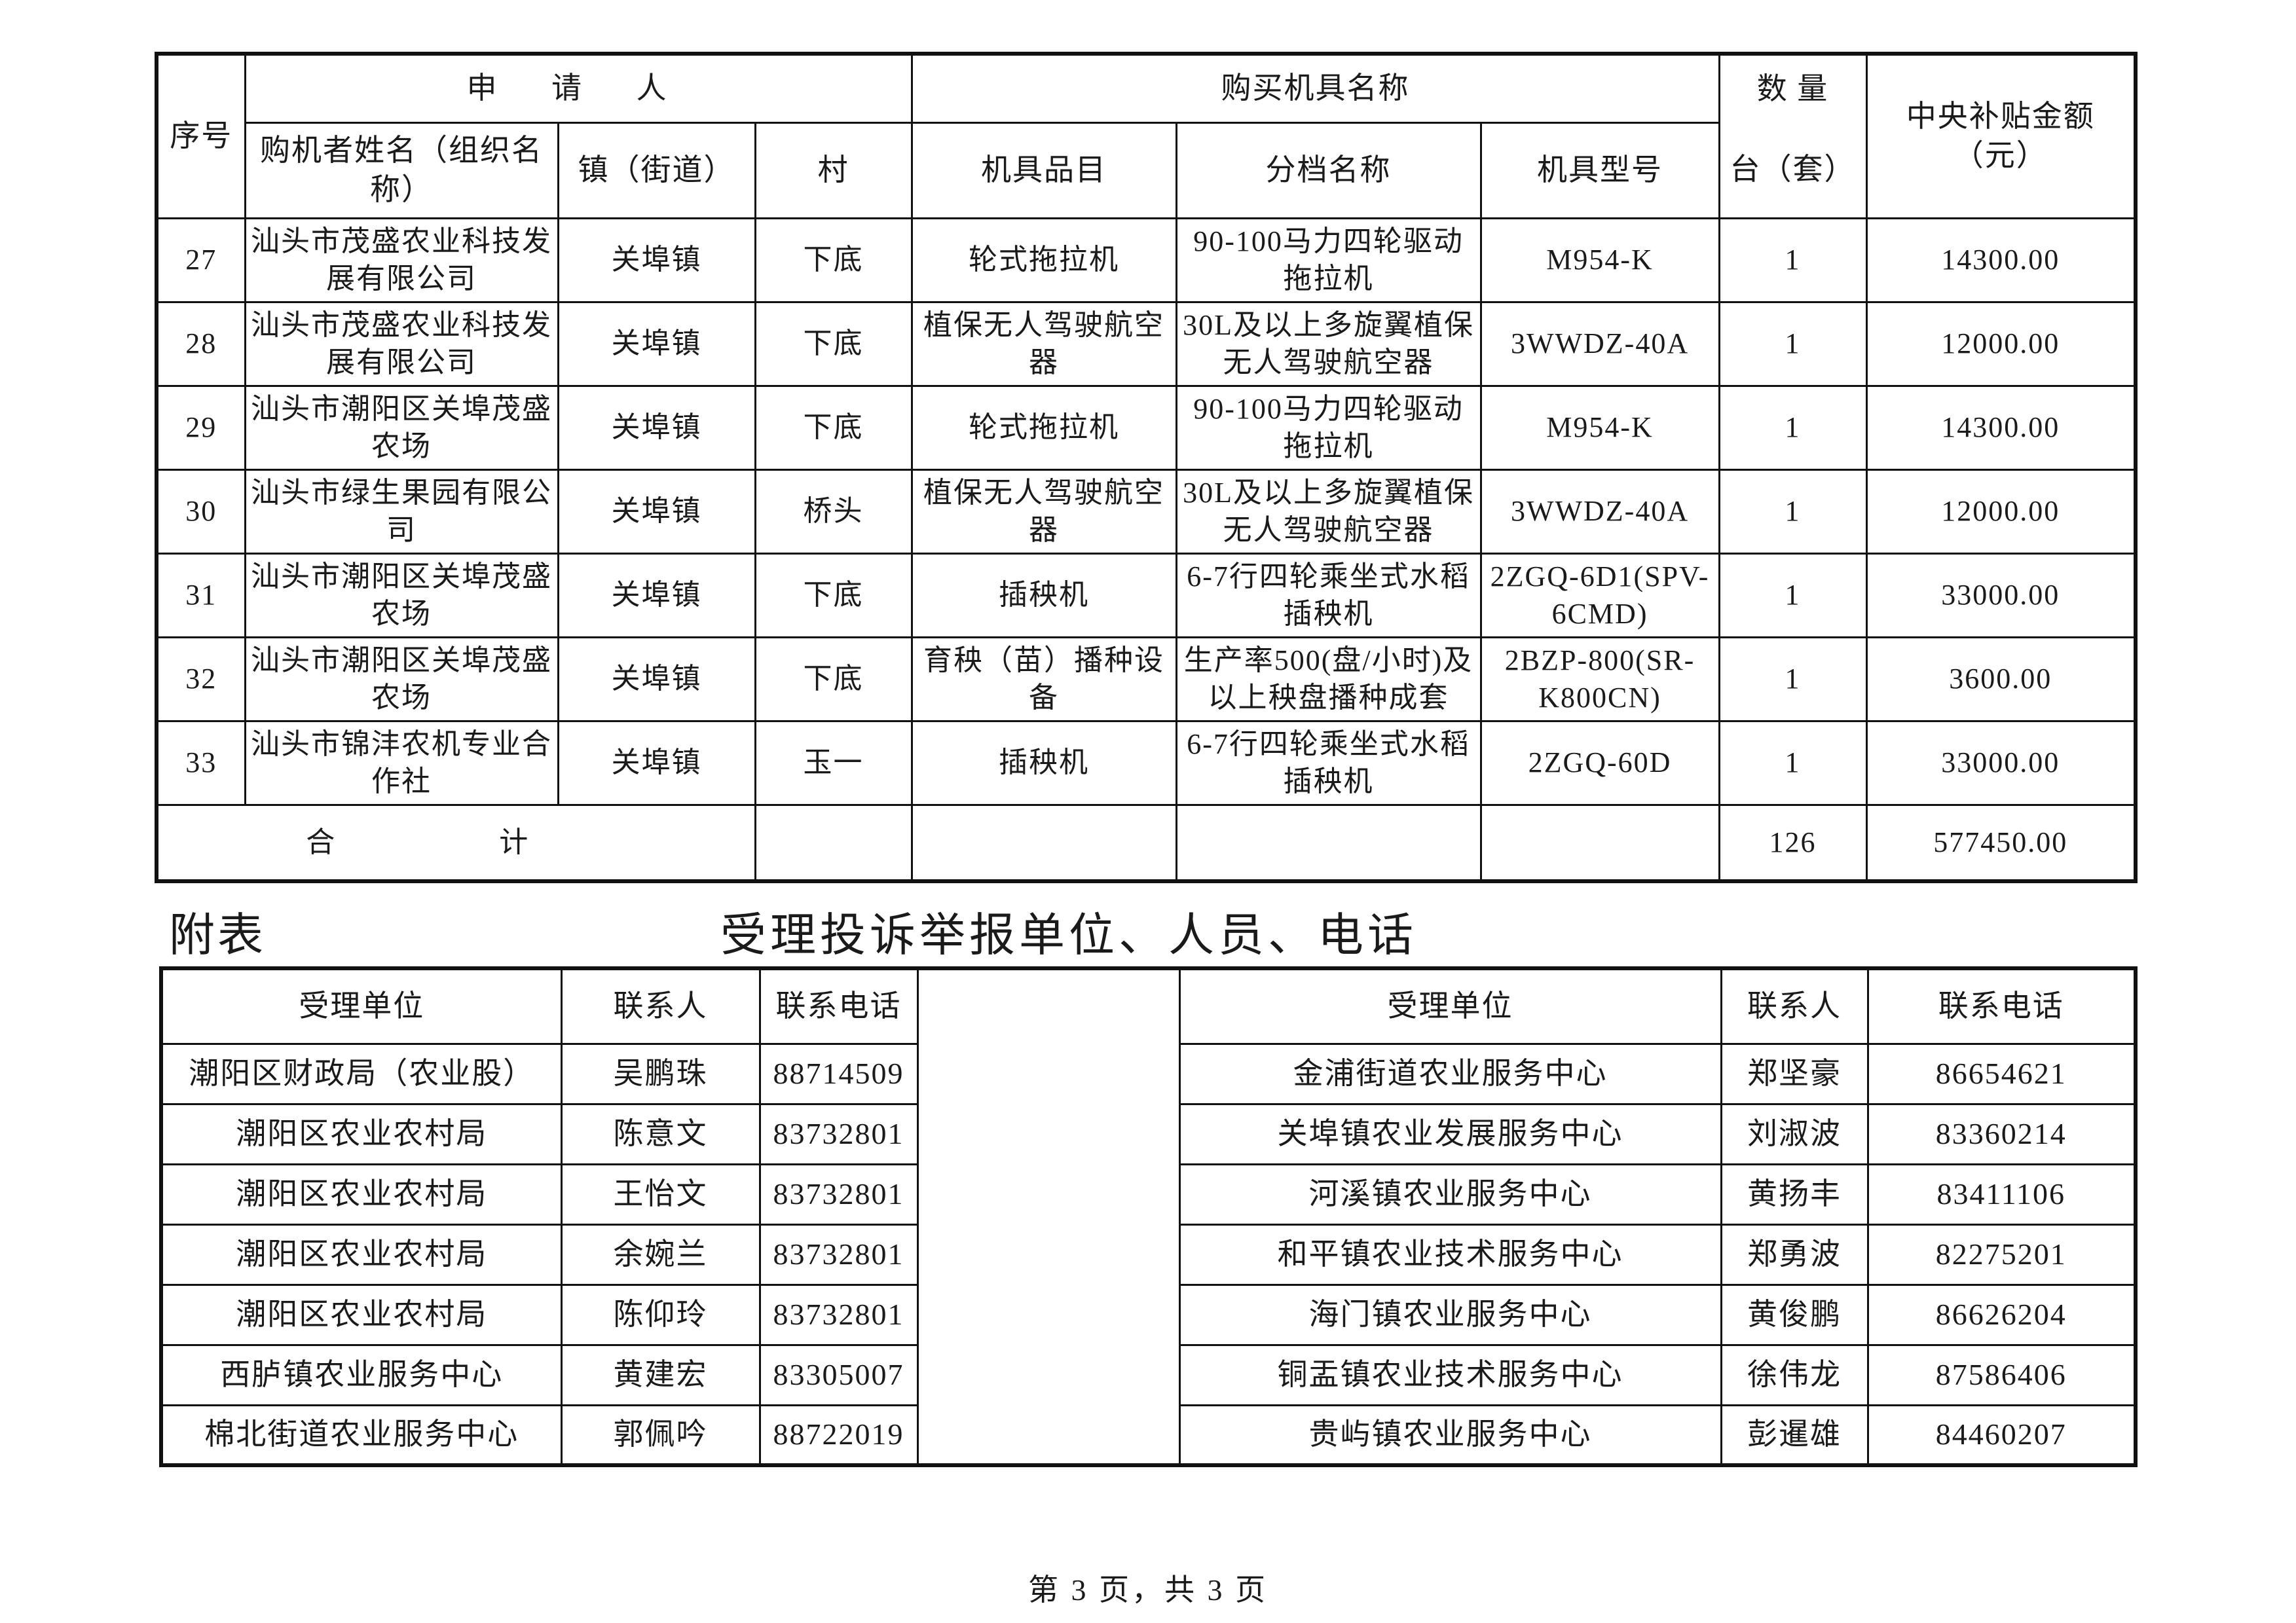  Describe the element at coordinates (661, 1374) in the screenshot. I see `cell-contact: 黄建宏` at that location.